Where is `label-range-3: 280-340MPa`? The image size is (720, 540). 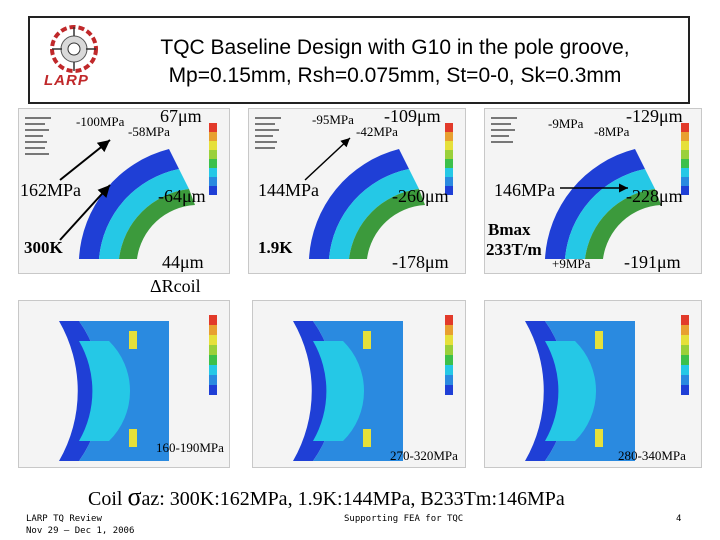 label-range-3: 280-340MPa is located at coordinates (652, 455).